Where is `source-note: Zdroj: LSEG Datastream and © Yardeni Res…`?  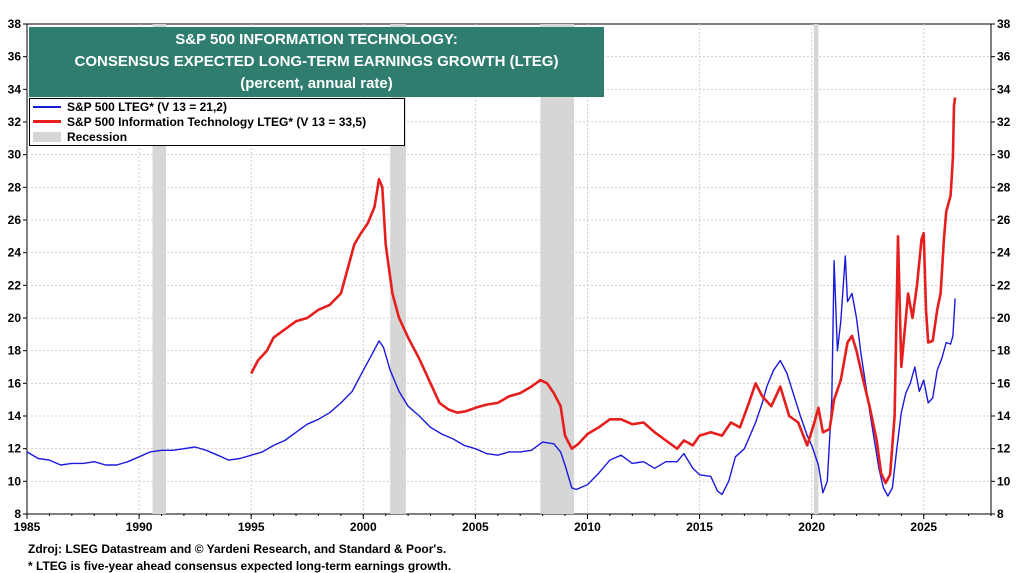 source-note: Zdroj: LSEG Datastream and © Yardeni Res… is located at coordinates (237, 549).